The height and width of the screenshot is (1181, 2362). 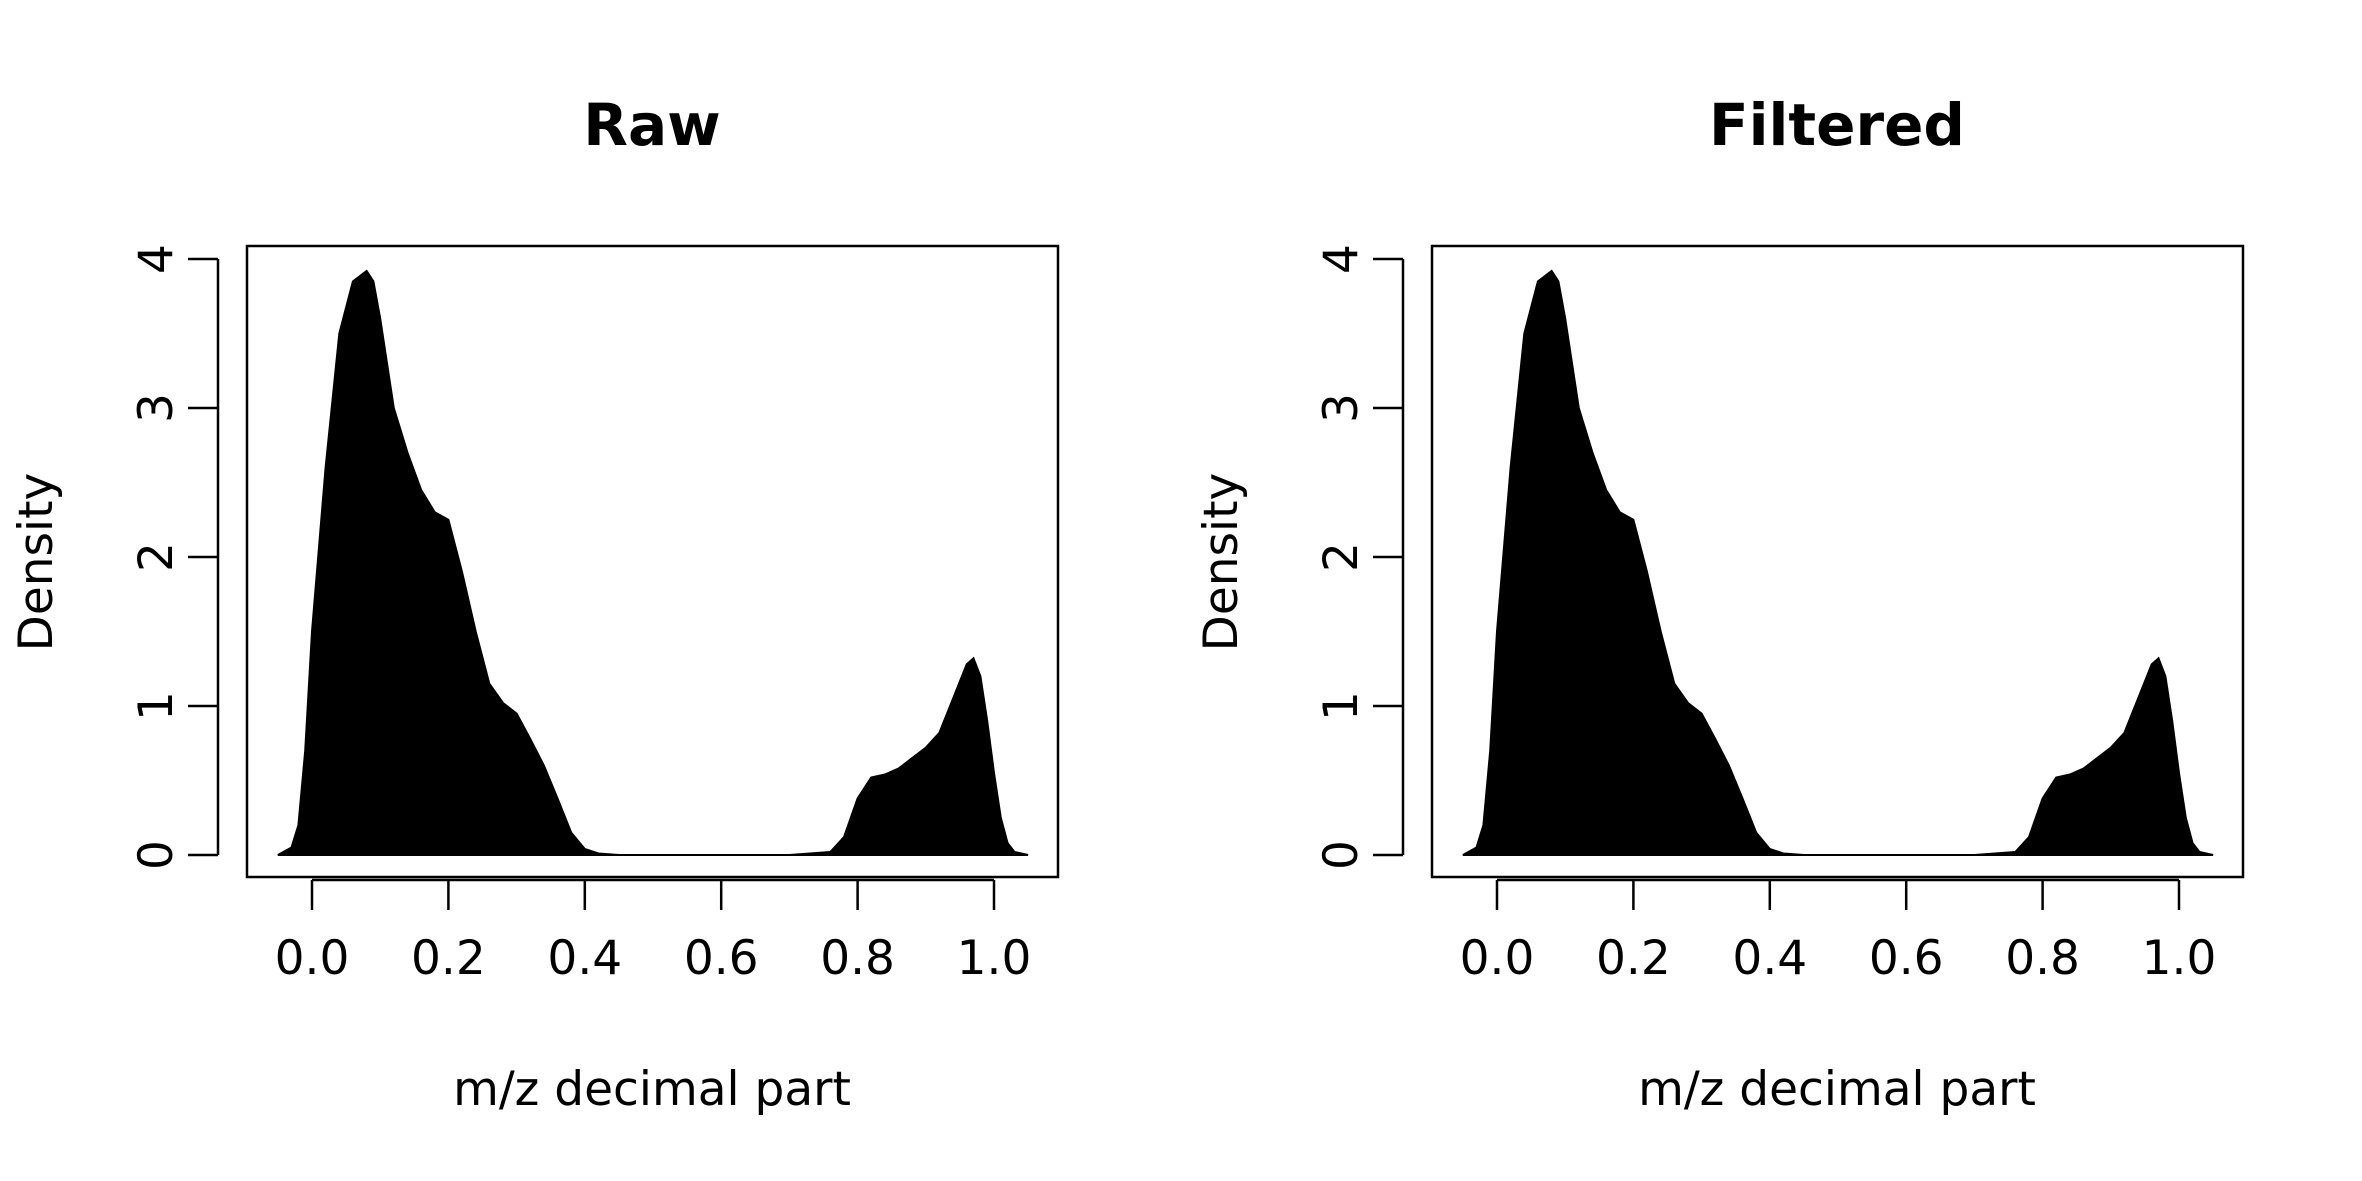 I want to click on x-tick-label-filtered: 1.0, so click(x=2179, y=958).